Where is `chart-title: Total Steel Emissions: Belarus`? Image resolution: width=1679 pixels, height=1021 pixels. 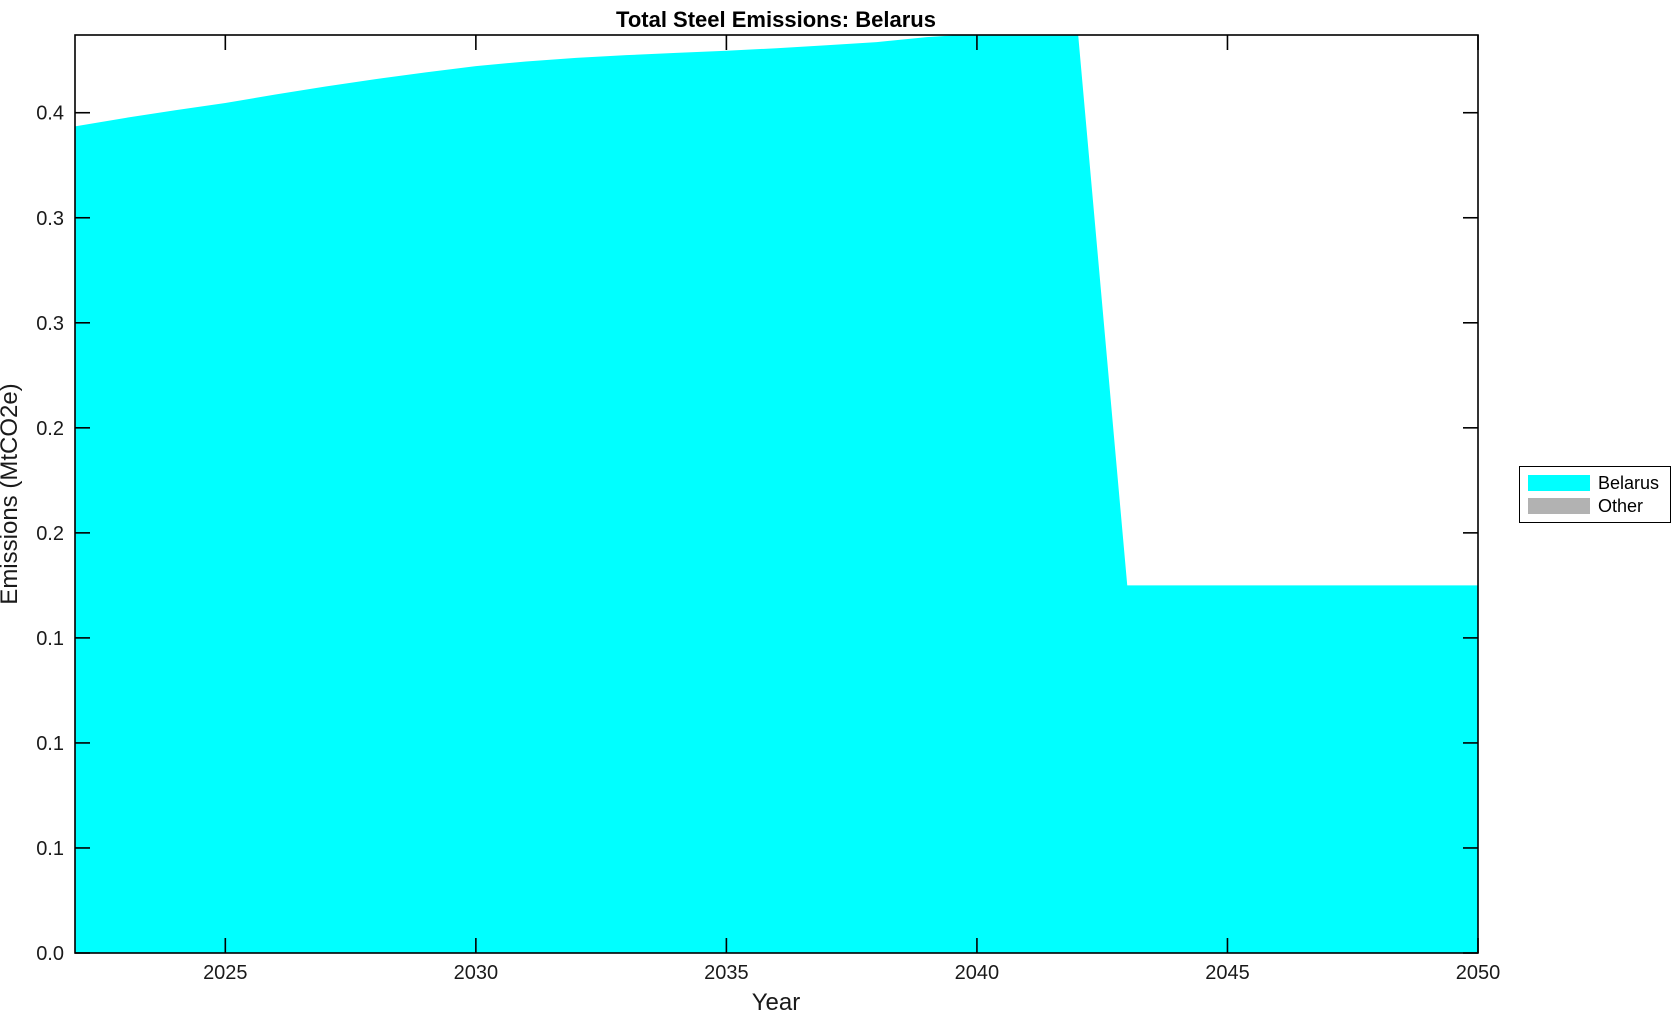
chart-title: Total Steel Emissions: Belarus is located at coordinates (776, 19).